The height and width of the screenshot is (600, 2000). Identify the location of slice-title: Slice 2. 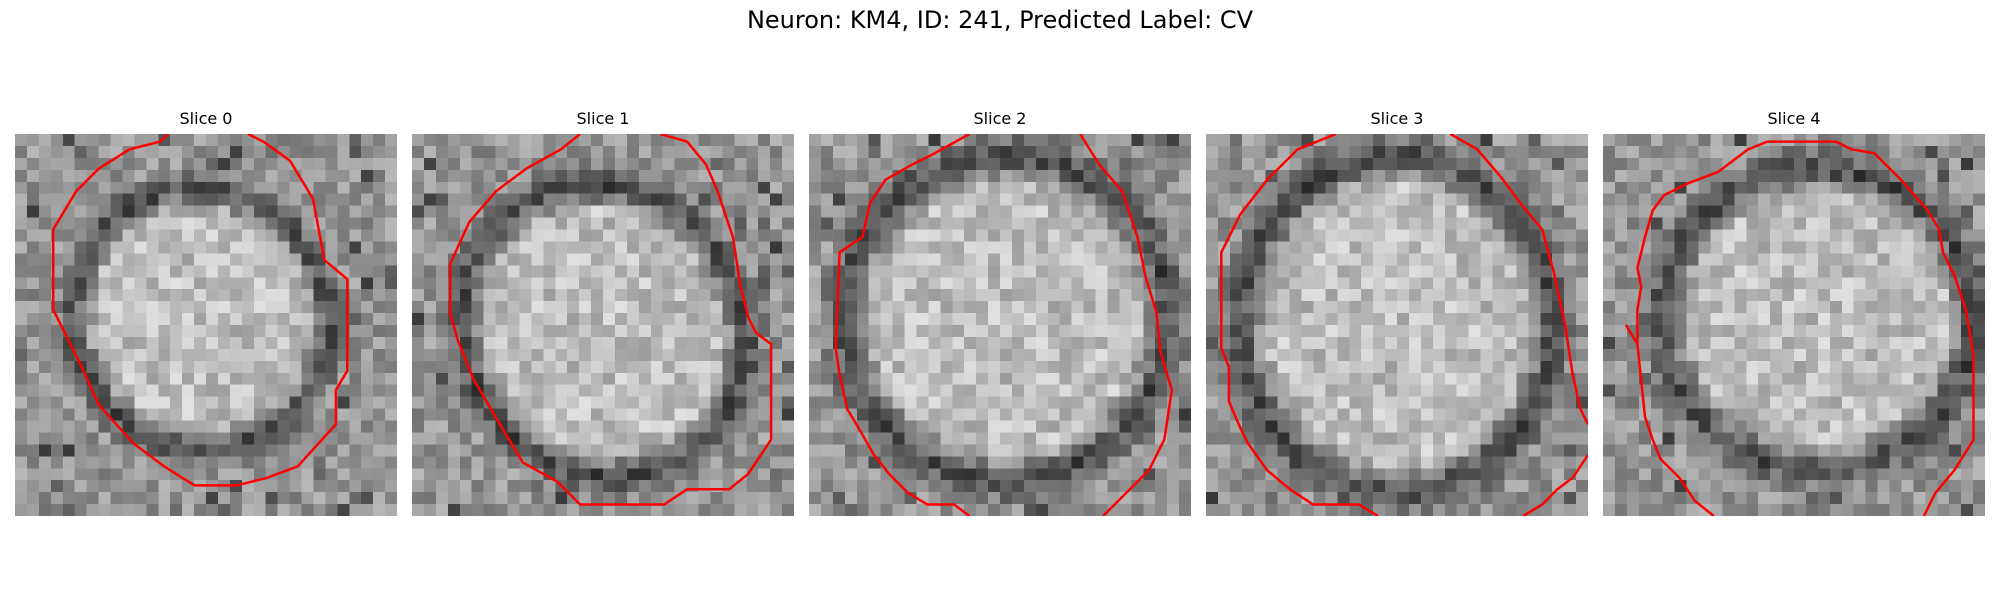
(1000, 118).